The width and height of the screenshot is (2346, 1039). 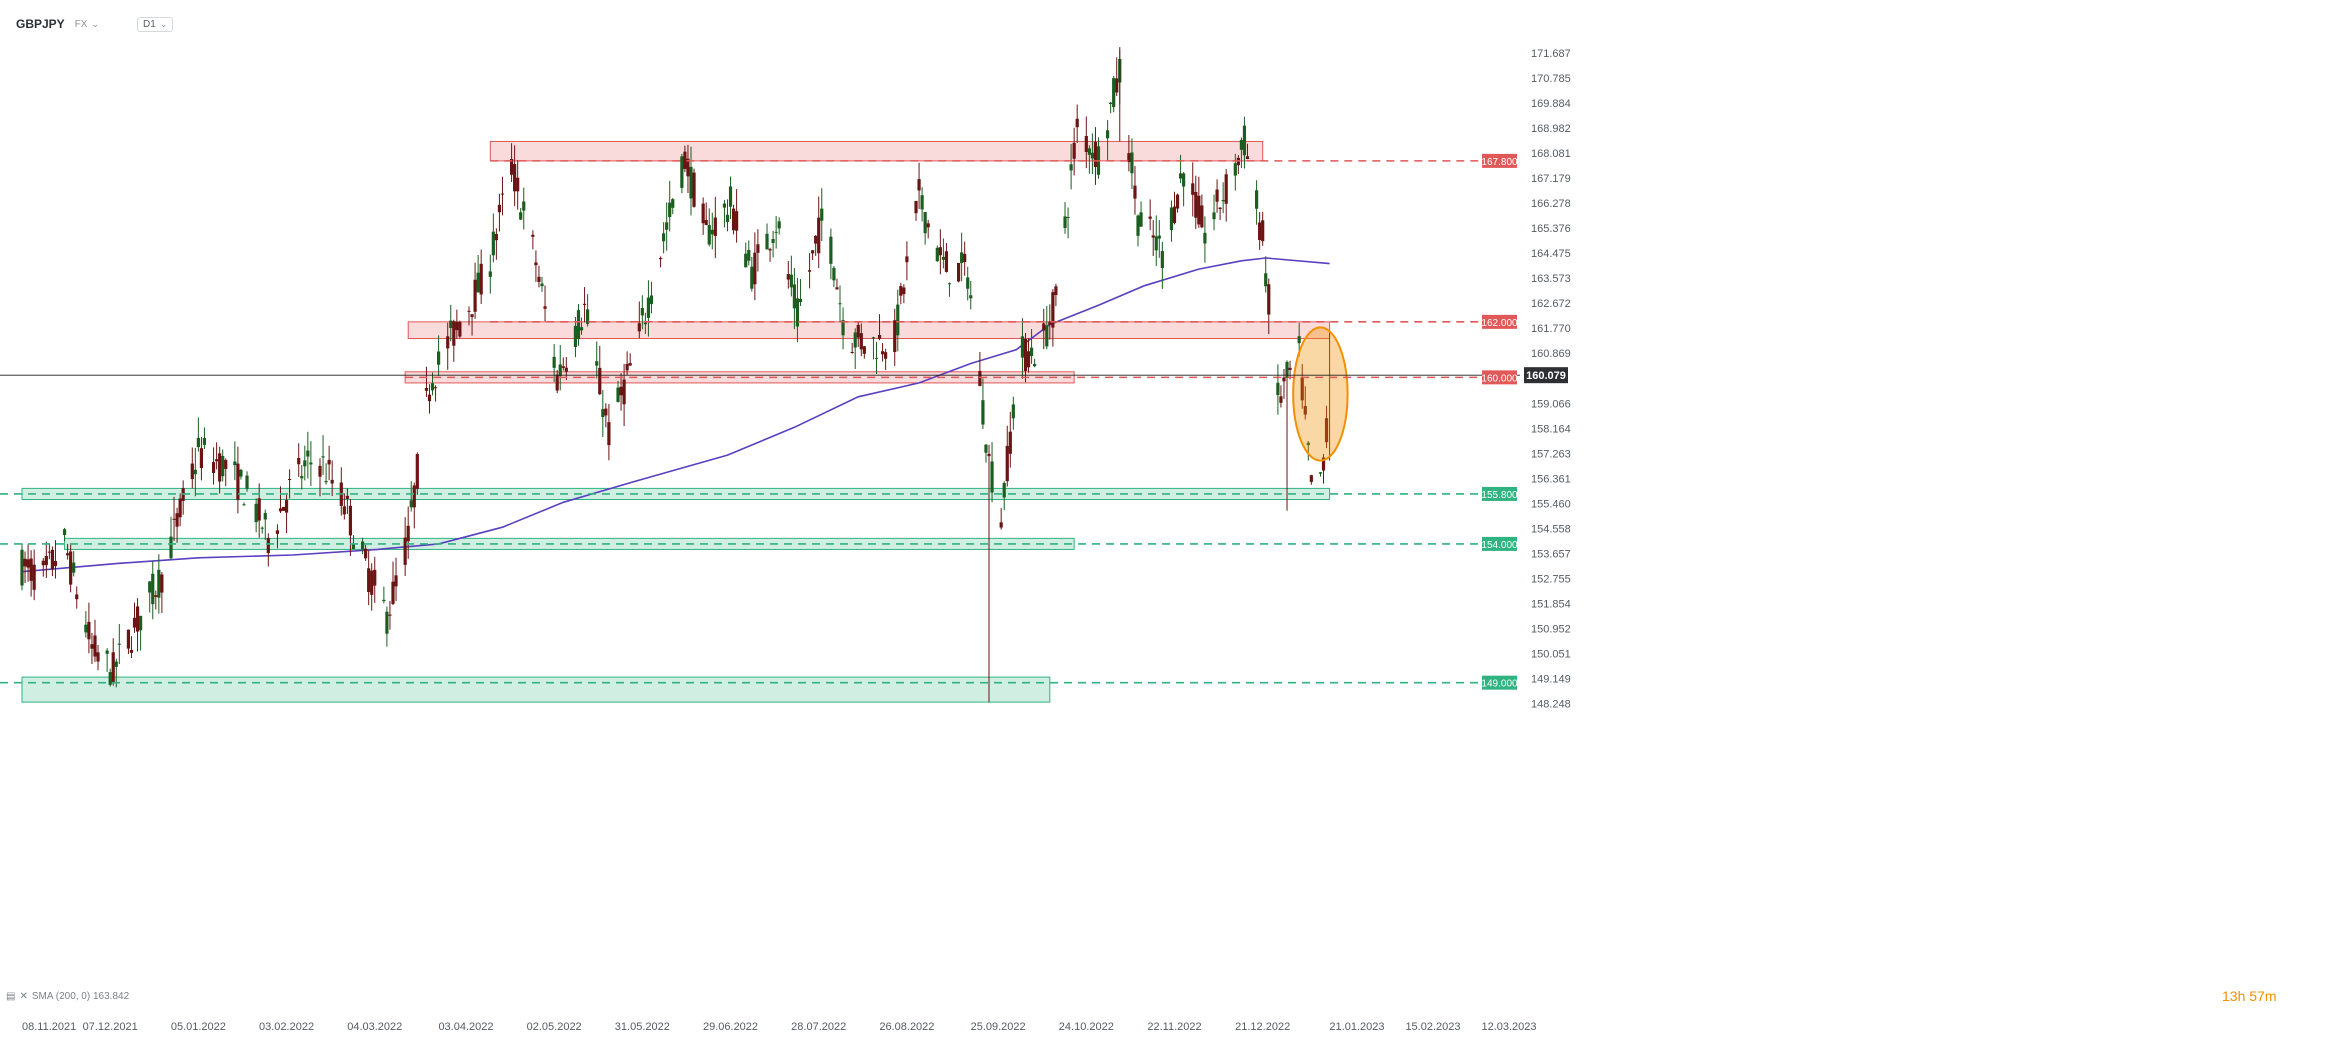 What do you see at coordinates (554, 1027) in the screenshot?
I see `x-tick-label: 02.05.2022` at bounding box center [554, 1027].